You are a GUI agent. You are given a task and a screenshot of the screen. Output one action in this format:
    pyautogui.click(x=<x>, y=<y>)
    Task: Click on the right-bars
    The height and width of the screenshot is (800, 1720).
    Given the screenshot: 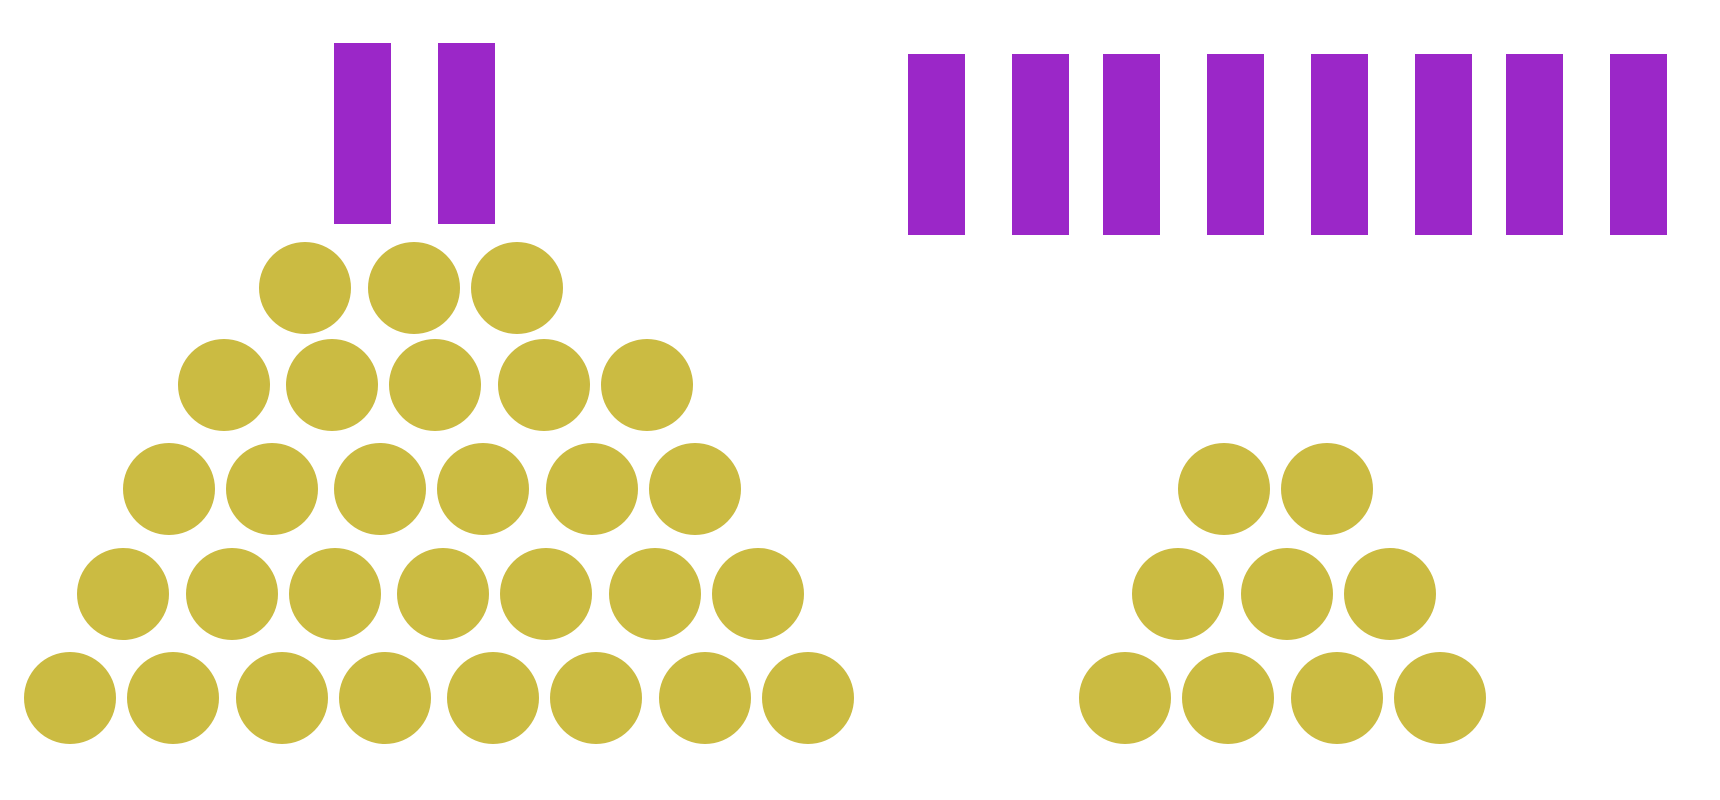 What is the action you would take?
    pyautogui.click(x=1287, y=144)
    